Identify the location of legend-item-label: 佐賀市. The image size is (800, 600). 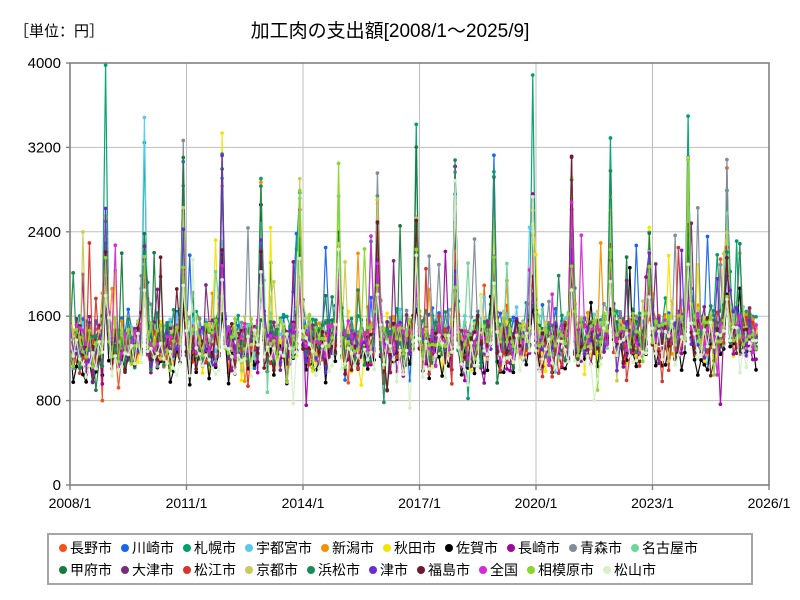
(477, 548).